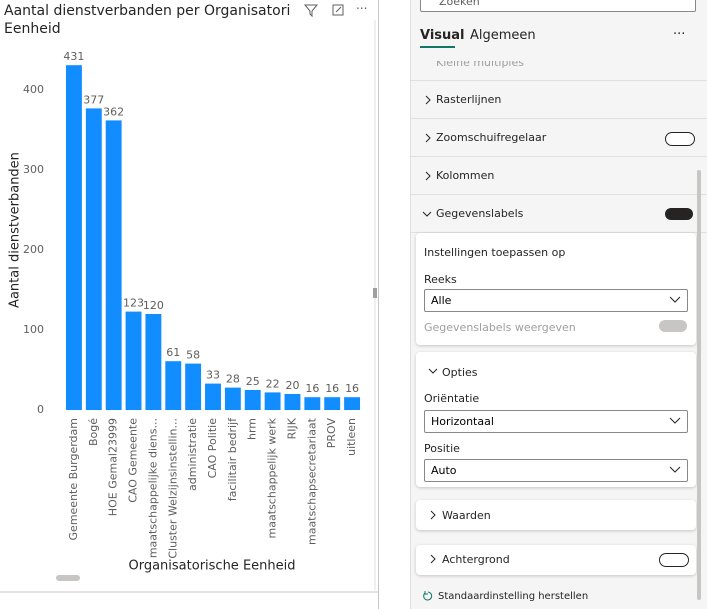 Image resolution: width=707 pixels, height=609 pixels. What do you see at coordinates (503, 35) in the screenshot?
I see `tab: Algemeen` at bounding box center [503, 35].